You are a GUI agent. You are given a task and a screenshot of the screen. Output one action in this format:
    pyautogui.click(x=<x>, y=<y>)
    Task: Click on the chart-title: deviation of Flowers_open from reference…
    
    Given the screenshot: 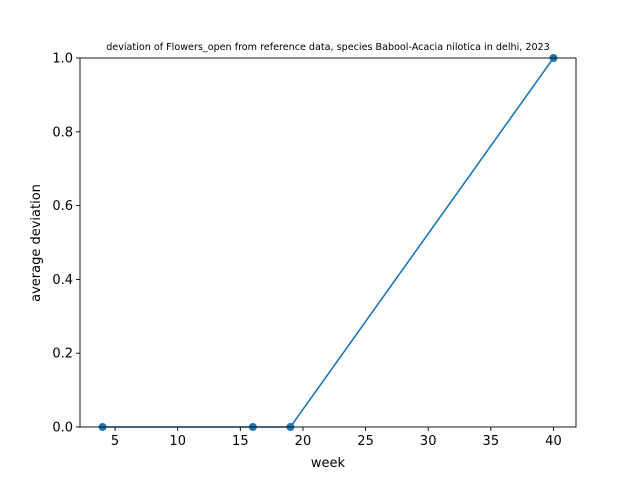 What is the action you would take?
    pyautogui.click(x=328, y=47)
    